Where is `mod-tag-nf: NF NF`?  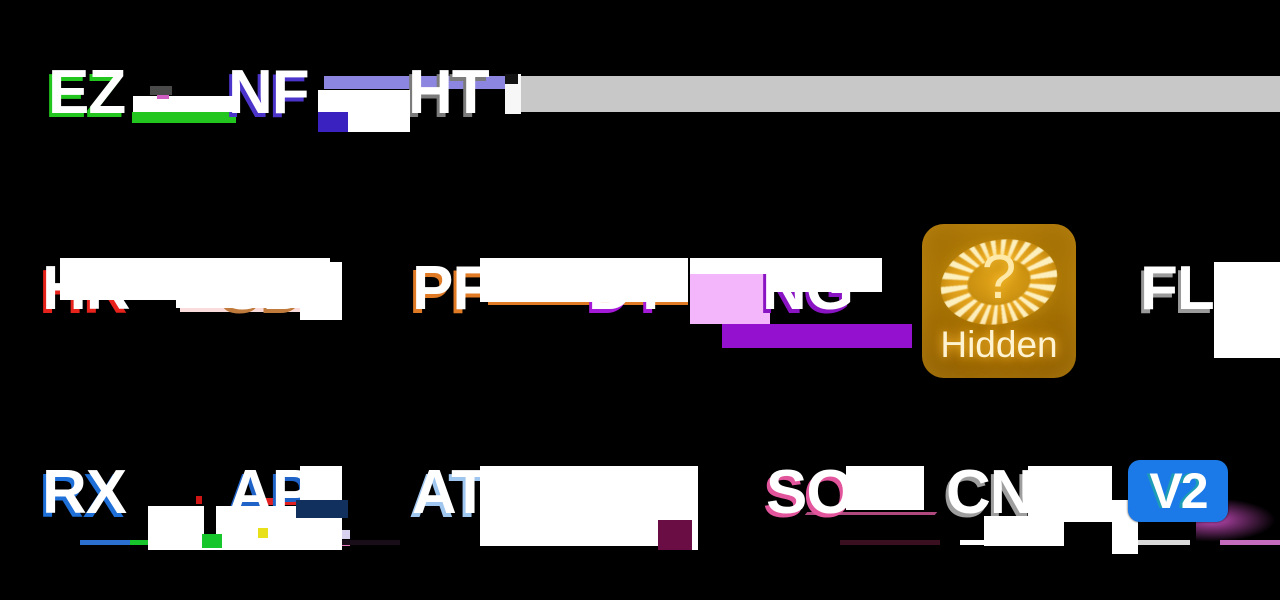
mod-tag-nf: NF NF is located at coordinates (267, 95).